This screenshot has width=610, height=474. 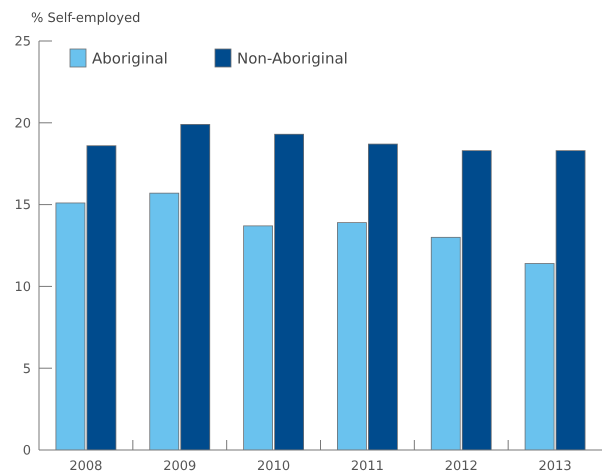 What do you see at coordinates (367, 466) in the screenshot?
I see `x-tick-label: 2011` at bounding box center [367, 466].